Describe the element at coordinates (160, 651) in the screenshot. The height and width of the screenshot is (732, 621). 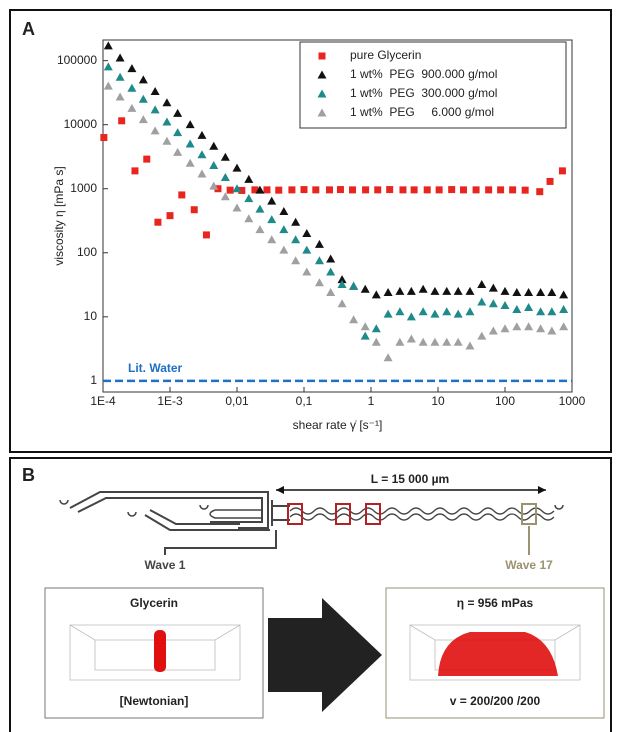
I see `flow-blob` at that location.